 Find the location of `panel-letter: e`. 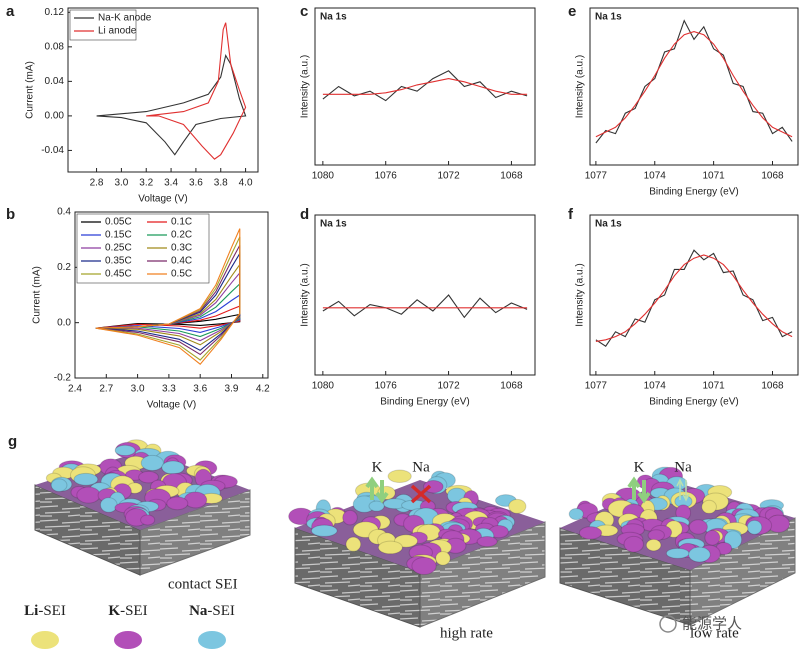

panel-letter: e is located at coordinates (572, 11).